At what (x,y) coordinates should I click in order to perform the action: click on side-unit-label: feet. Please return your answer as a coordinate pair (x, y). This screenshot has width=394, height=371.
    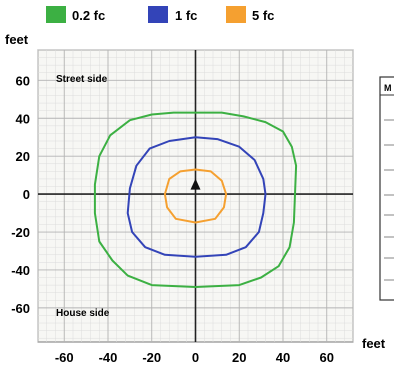
    Looking at the image, I should click on (374, 343).